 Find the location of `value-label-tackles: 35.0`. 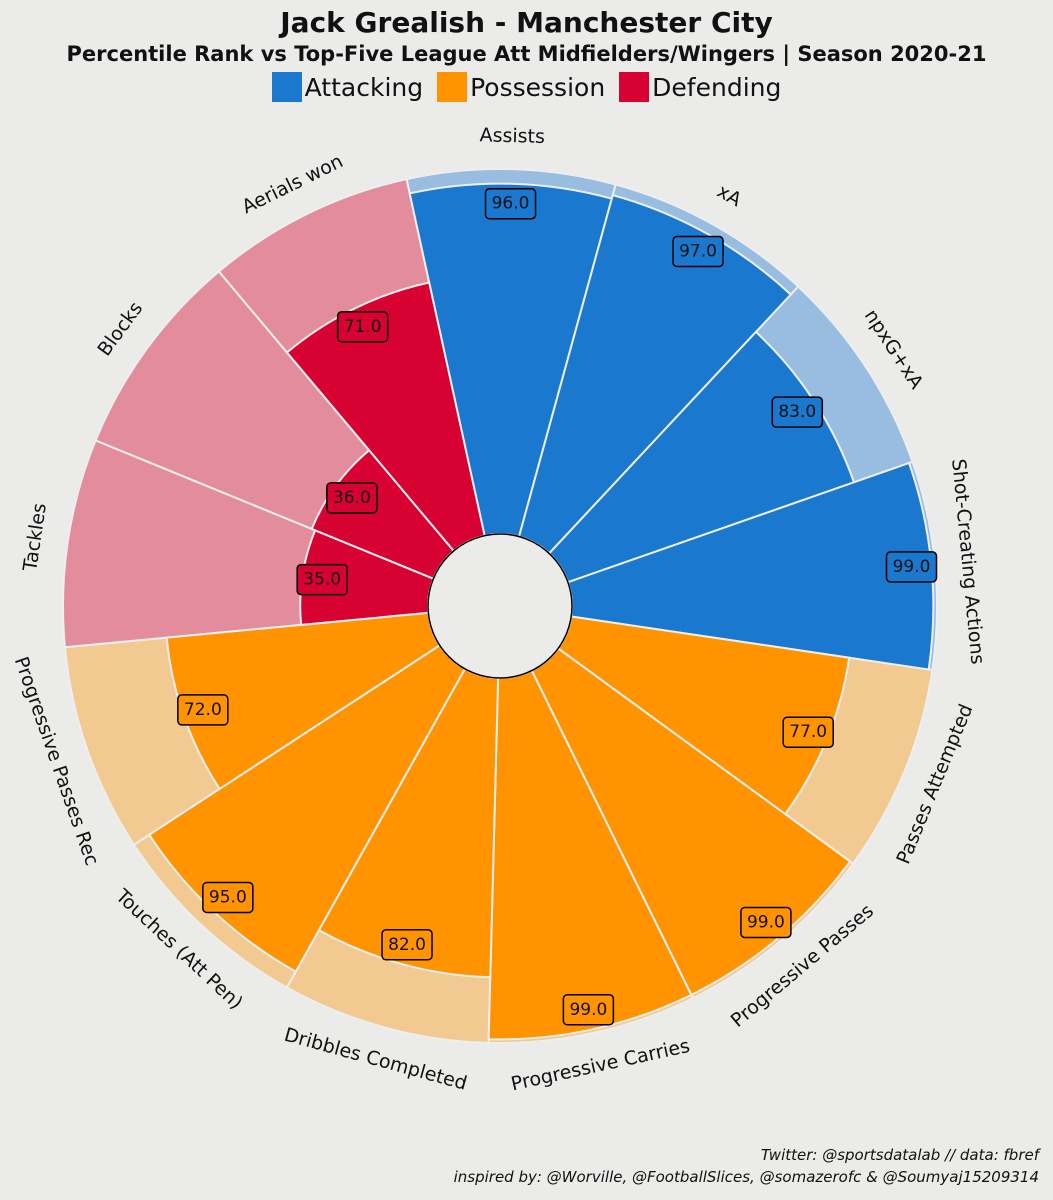

value-label-tackles: 35.0 is located at coordinates (322, 580).